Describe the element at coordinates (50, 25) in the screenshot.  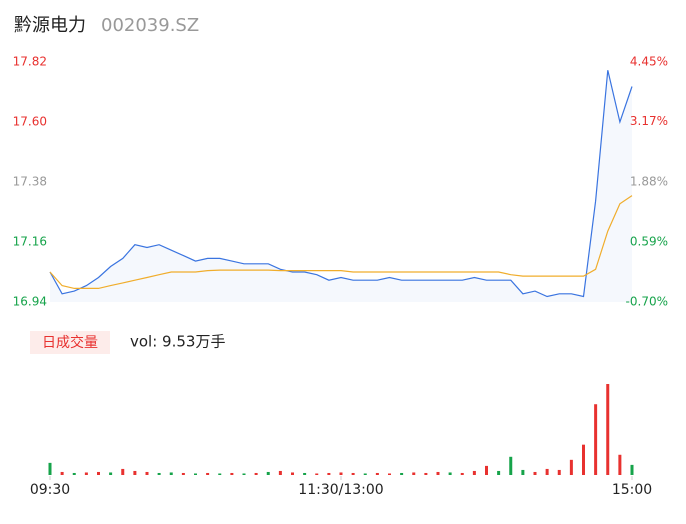
I see `stock-name: 黔源电力` at that location.